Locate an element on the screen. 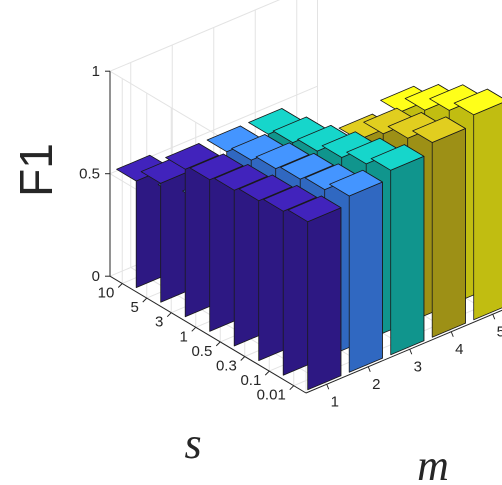 The image size is (502, 485). s-tick-label: 5 is located at coordinates (134, 307).